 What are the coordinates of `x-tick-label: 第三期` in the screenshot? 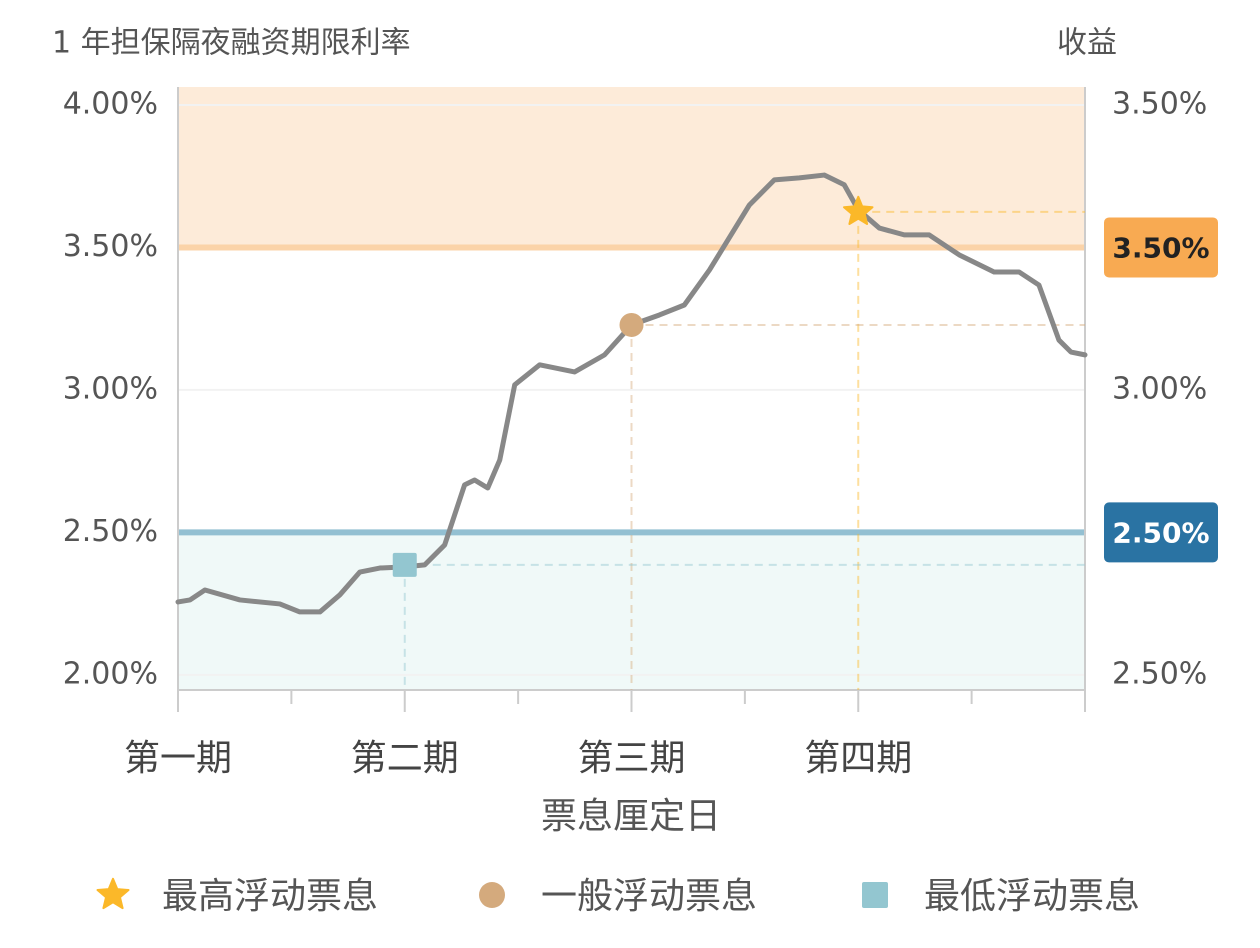 It's located at (631, 758).